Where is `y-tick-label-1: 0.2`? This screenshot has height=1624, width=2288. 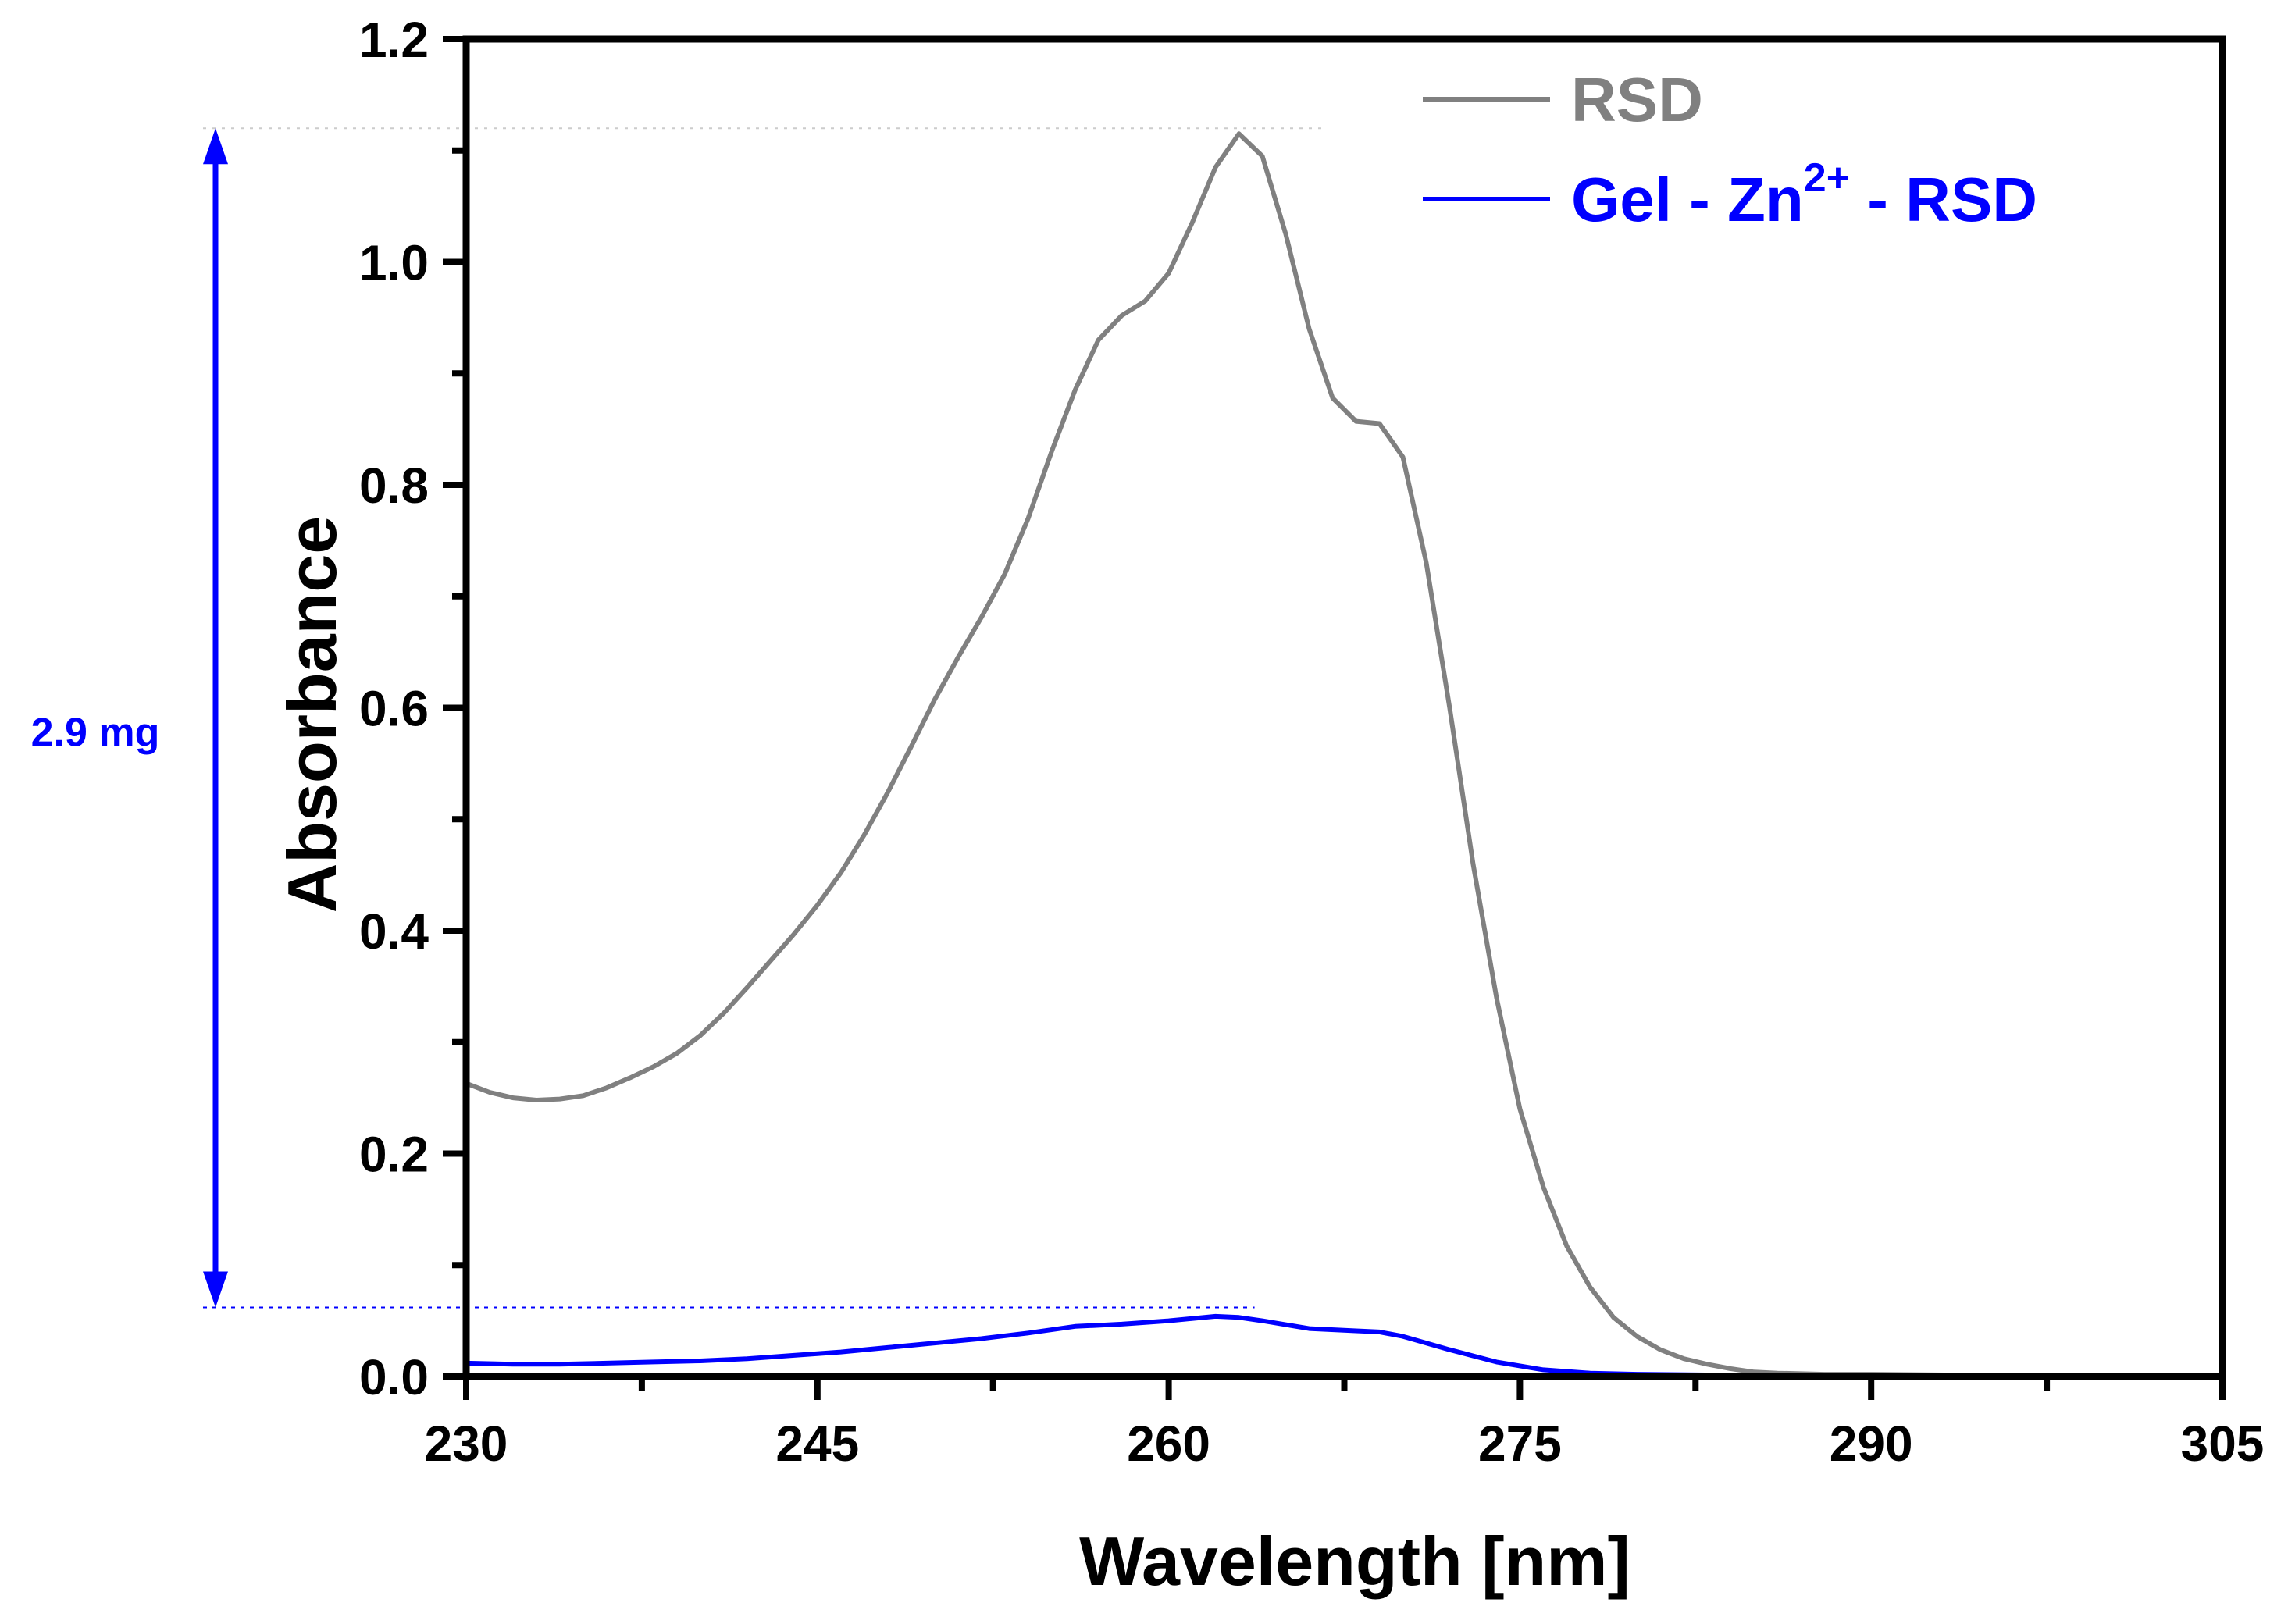 y-tick-label-1: 0.2 is located at coordinates (394, 1155).